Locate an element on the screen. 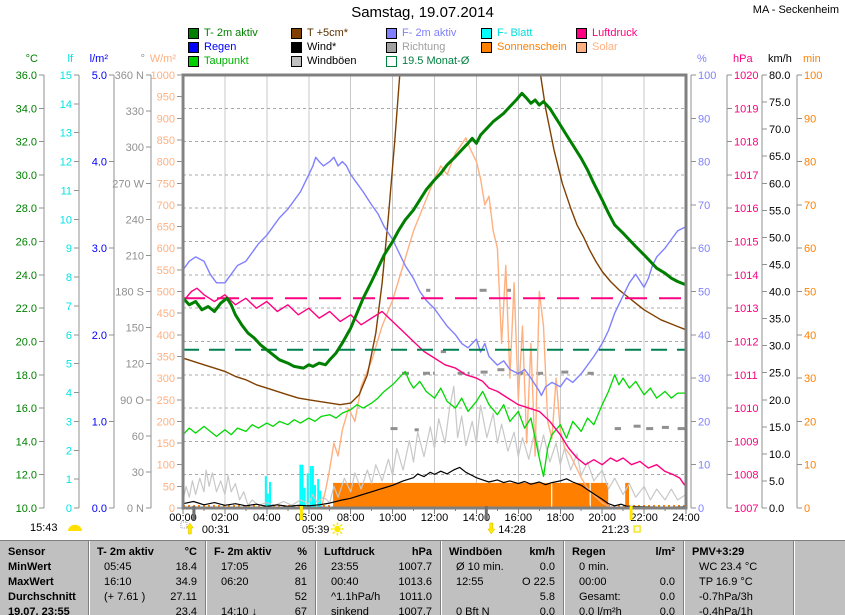 Image resolution: width=845 pixels, height=615 pixels. table-cell-info: 00:00 is located at coordinates (593, 582).